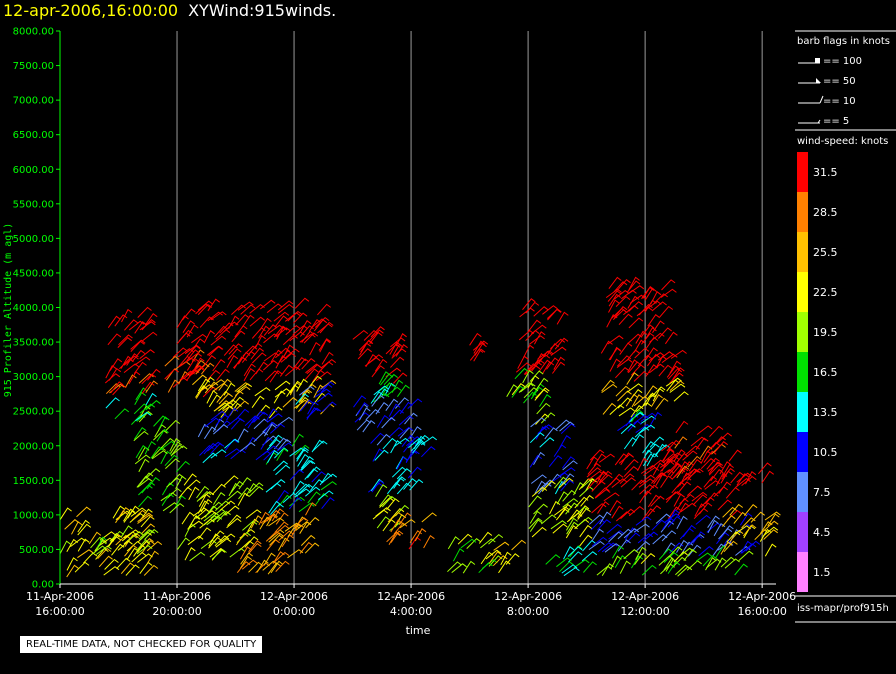 The height and width of the screenshot is (674, 896). Describe the element at coordinates (262, 10) in the screenshot. I see `chart-plot-name: XYWind:915winds.` at that location.